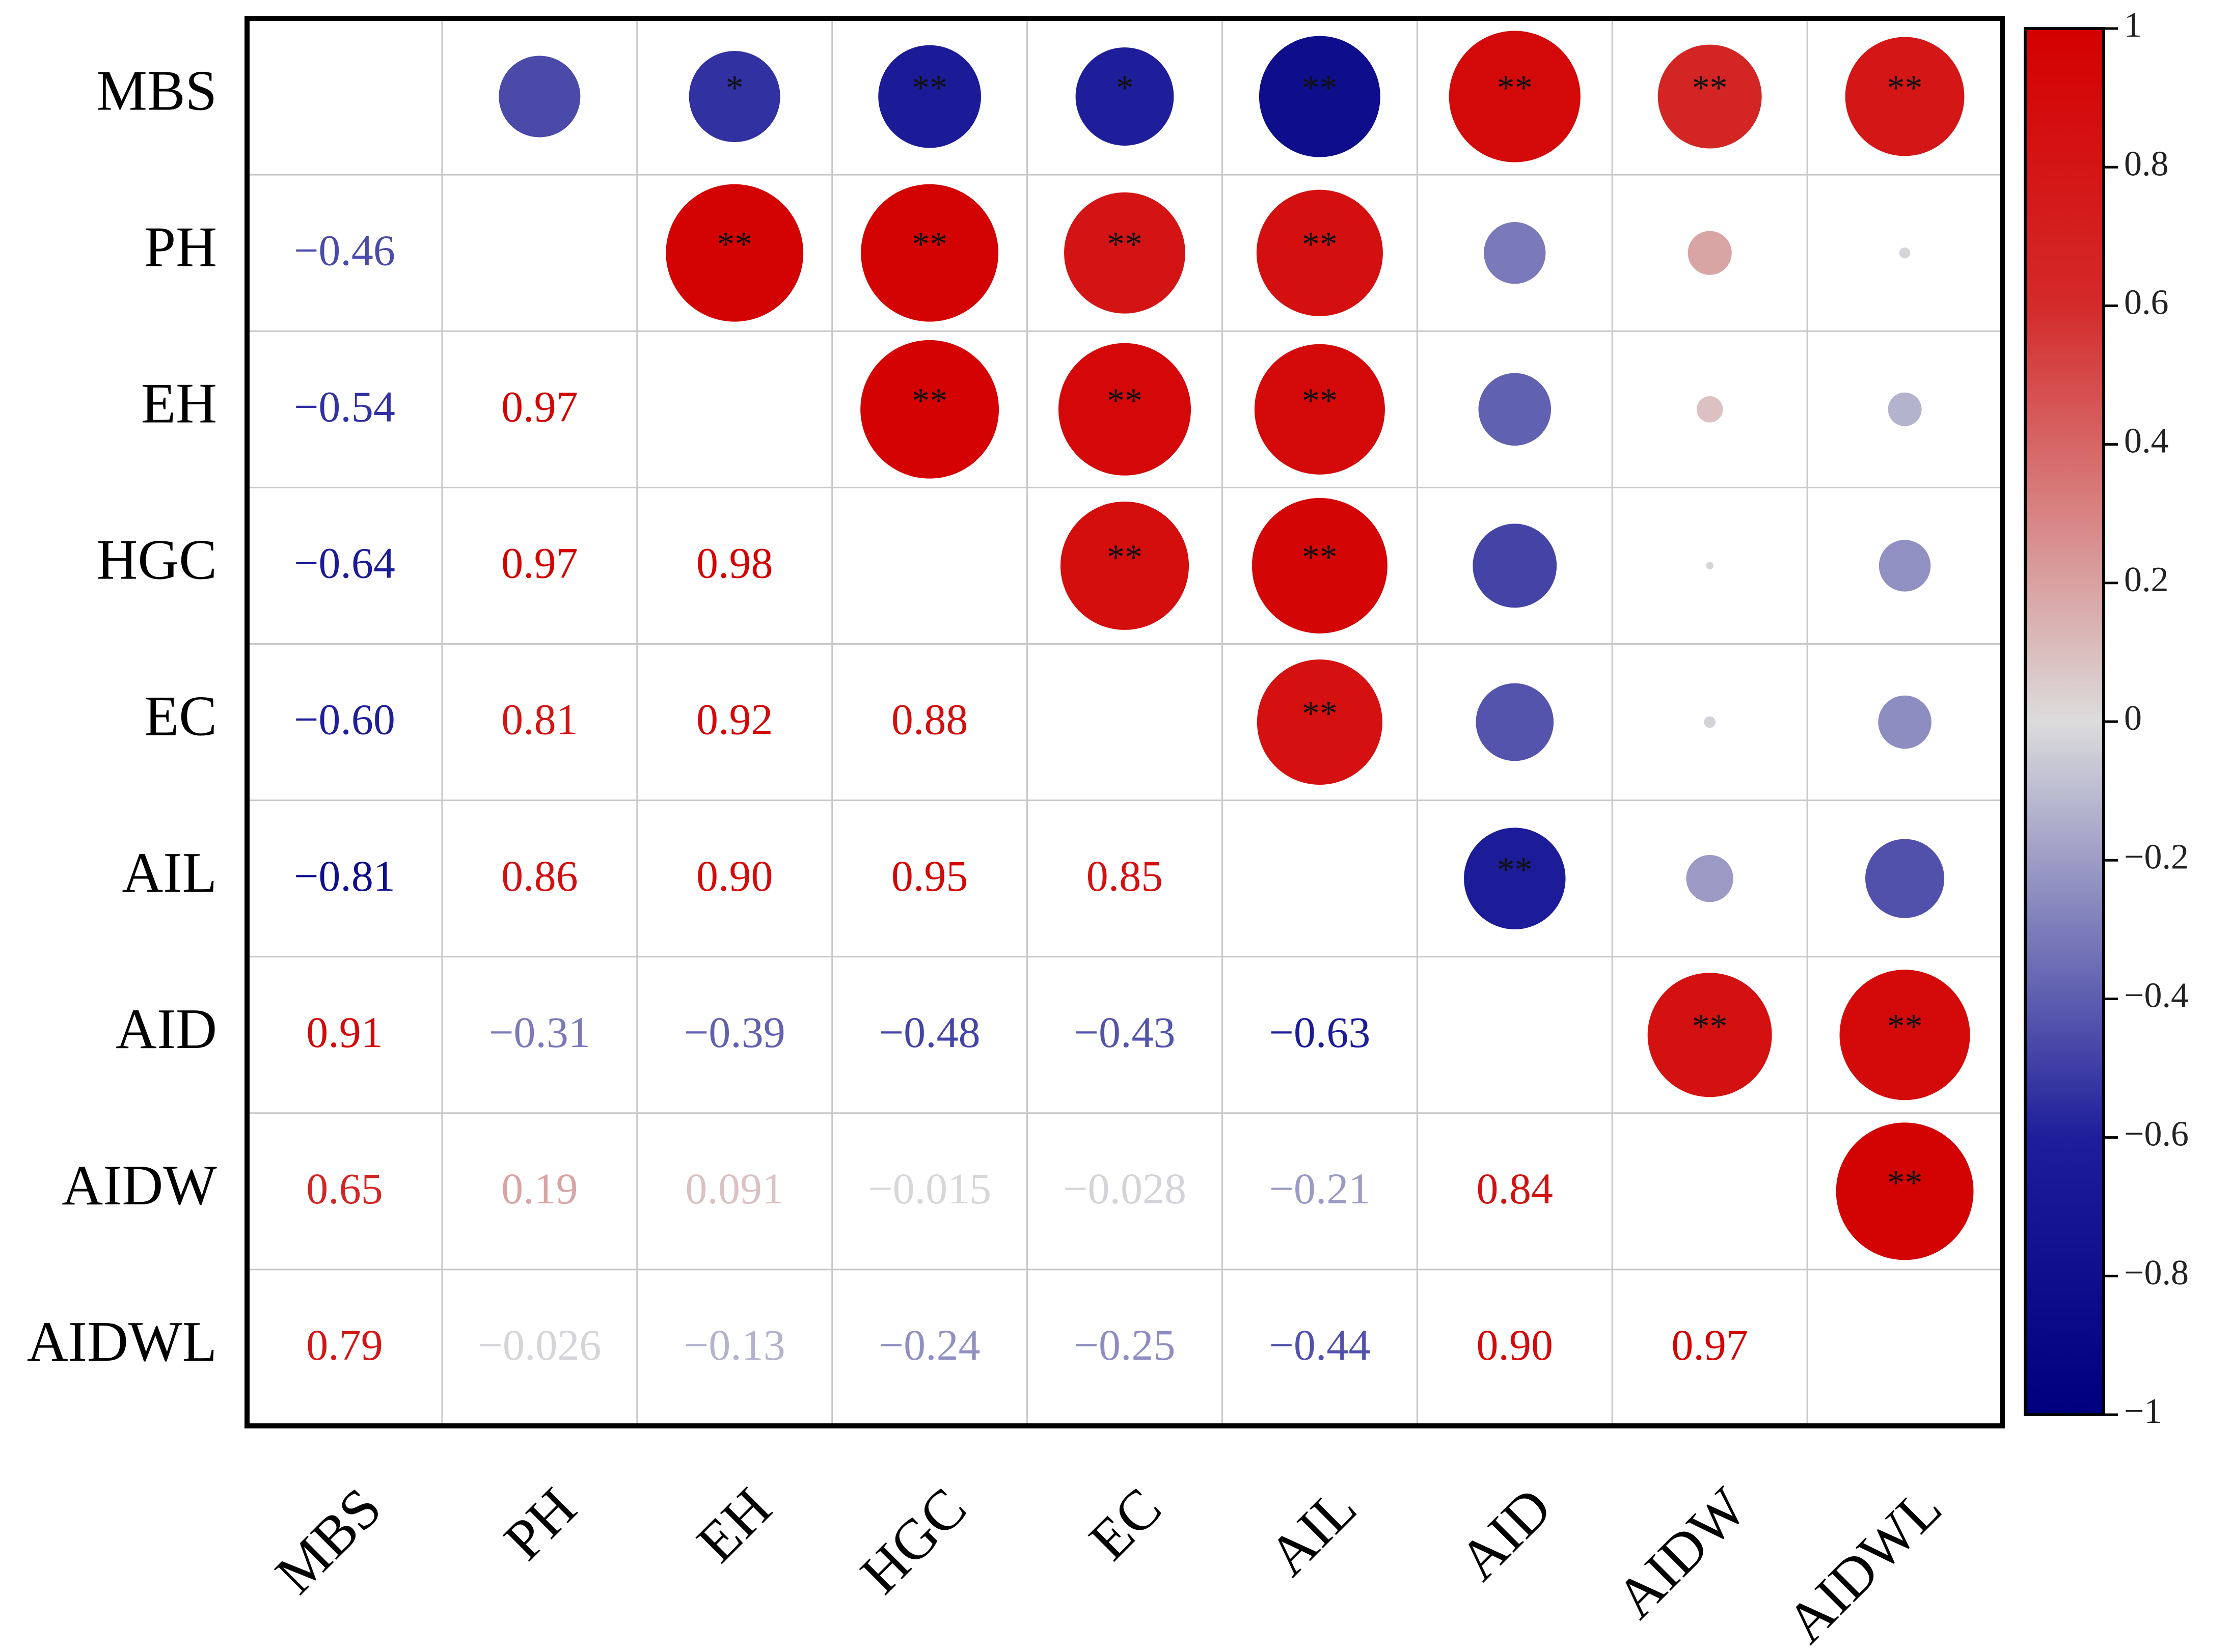 The image size is (2231, 1652). What do you see at coordinates (139, 1185) in the screenshot?
I see `row-label: AIDW` at bounding box center [139, 1185].